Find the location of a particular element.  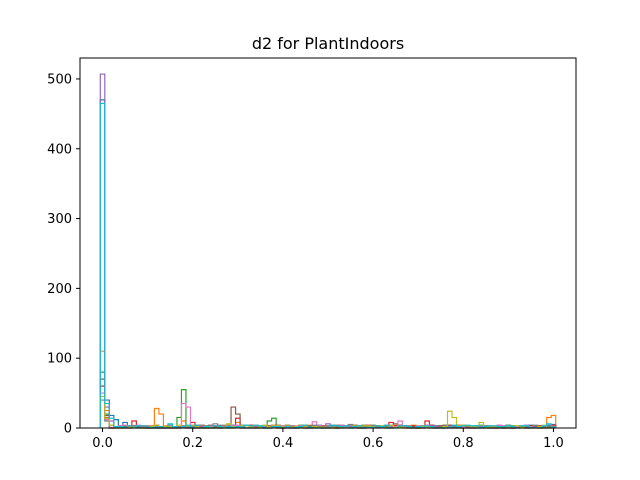

x-tick-label: 0.6 is located at coordinates (373, 443).